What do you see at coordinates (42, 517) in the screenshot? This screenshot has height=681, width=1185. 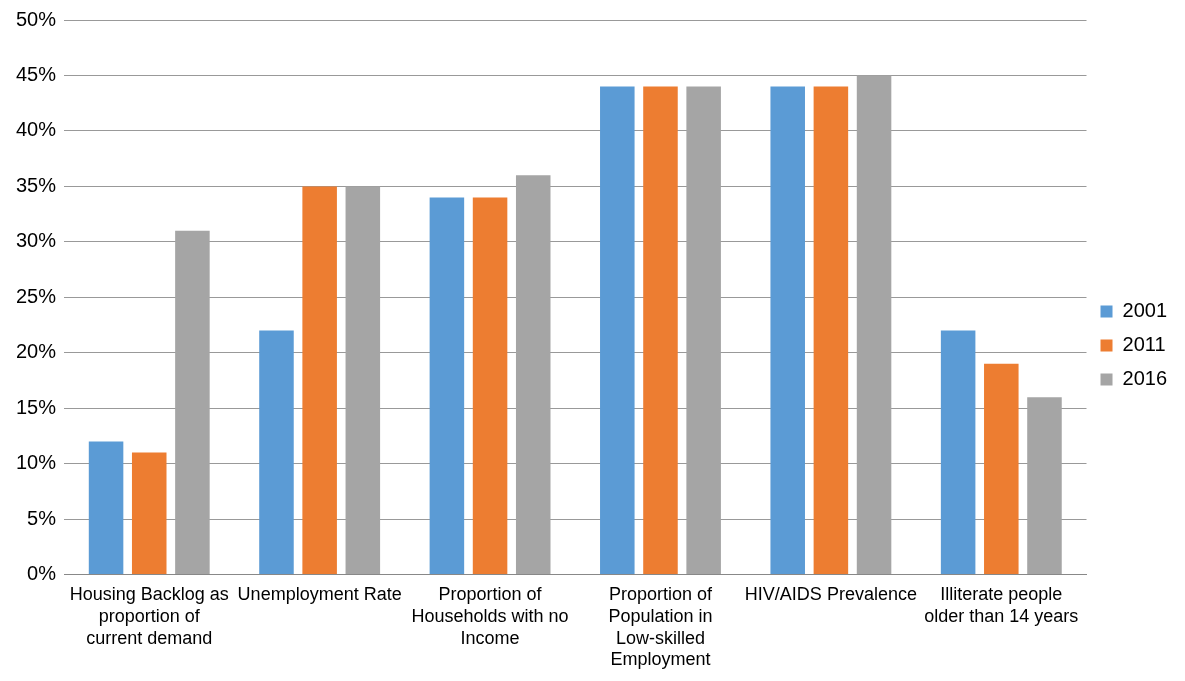 I see `y-tick-label: 5%` at bounding box center [42, 517].